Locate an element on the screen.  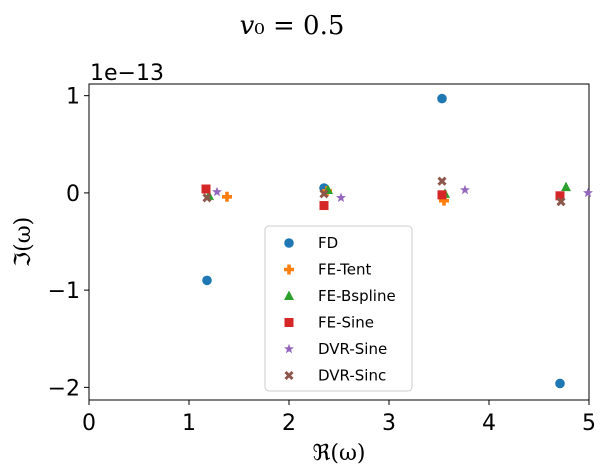
series-fe-sine is located at coordinates (383, 197).